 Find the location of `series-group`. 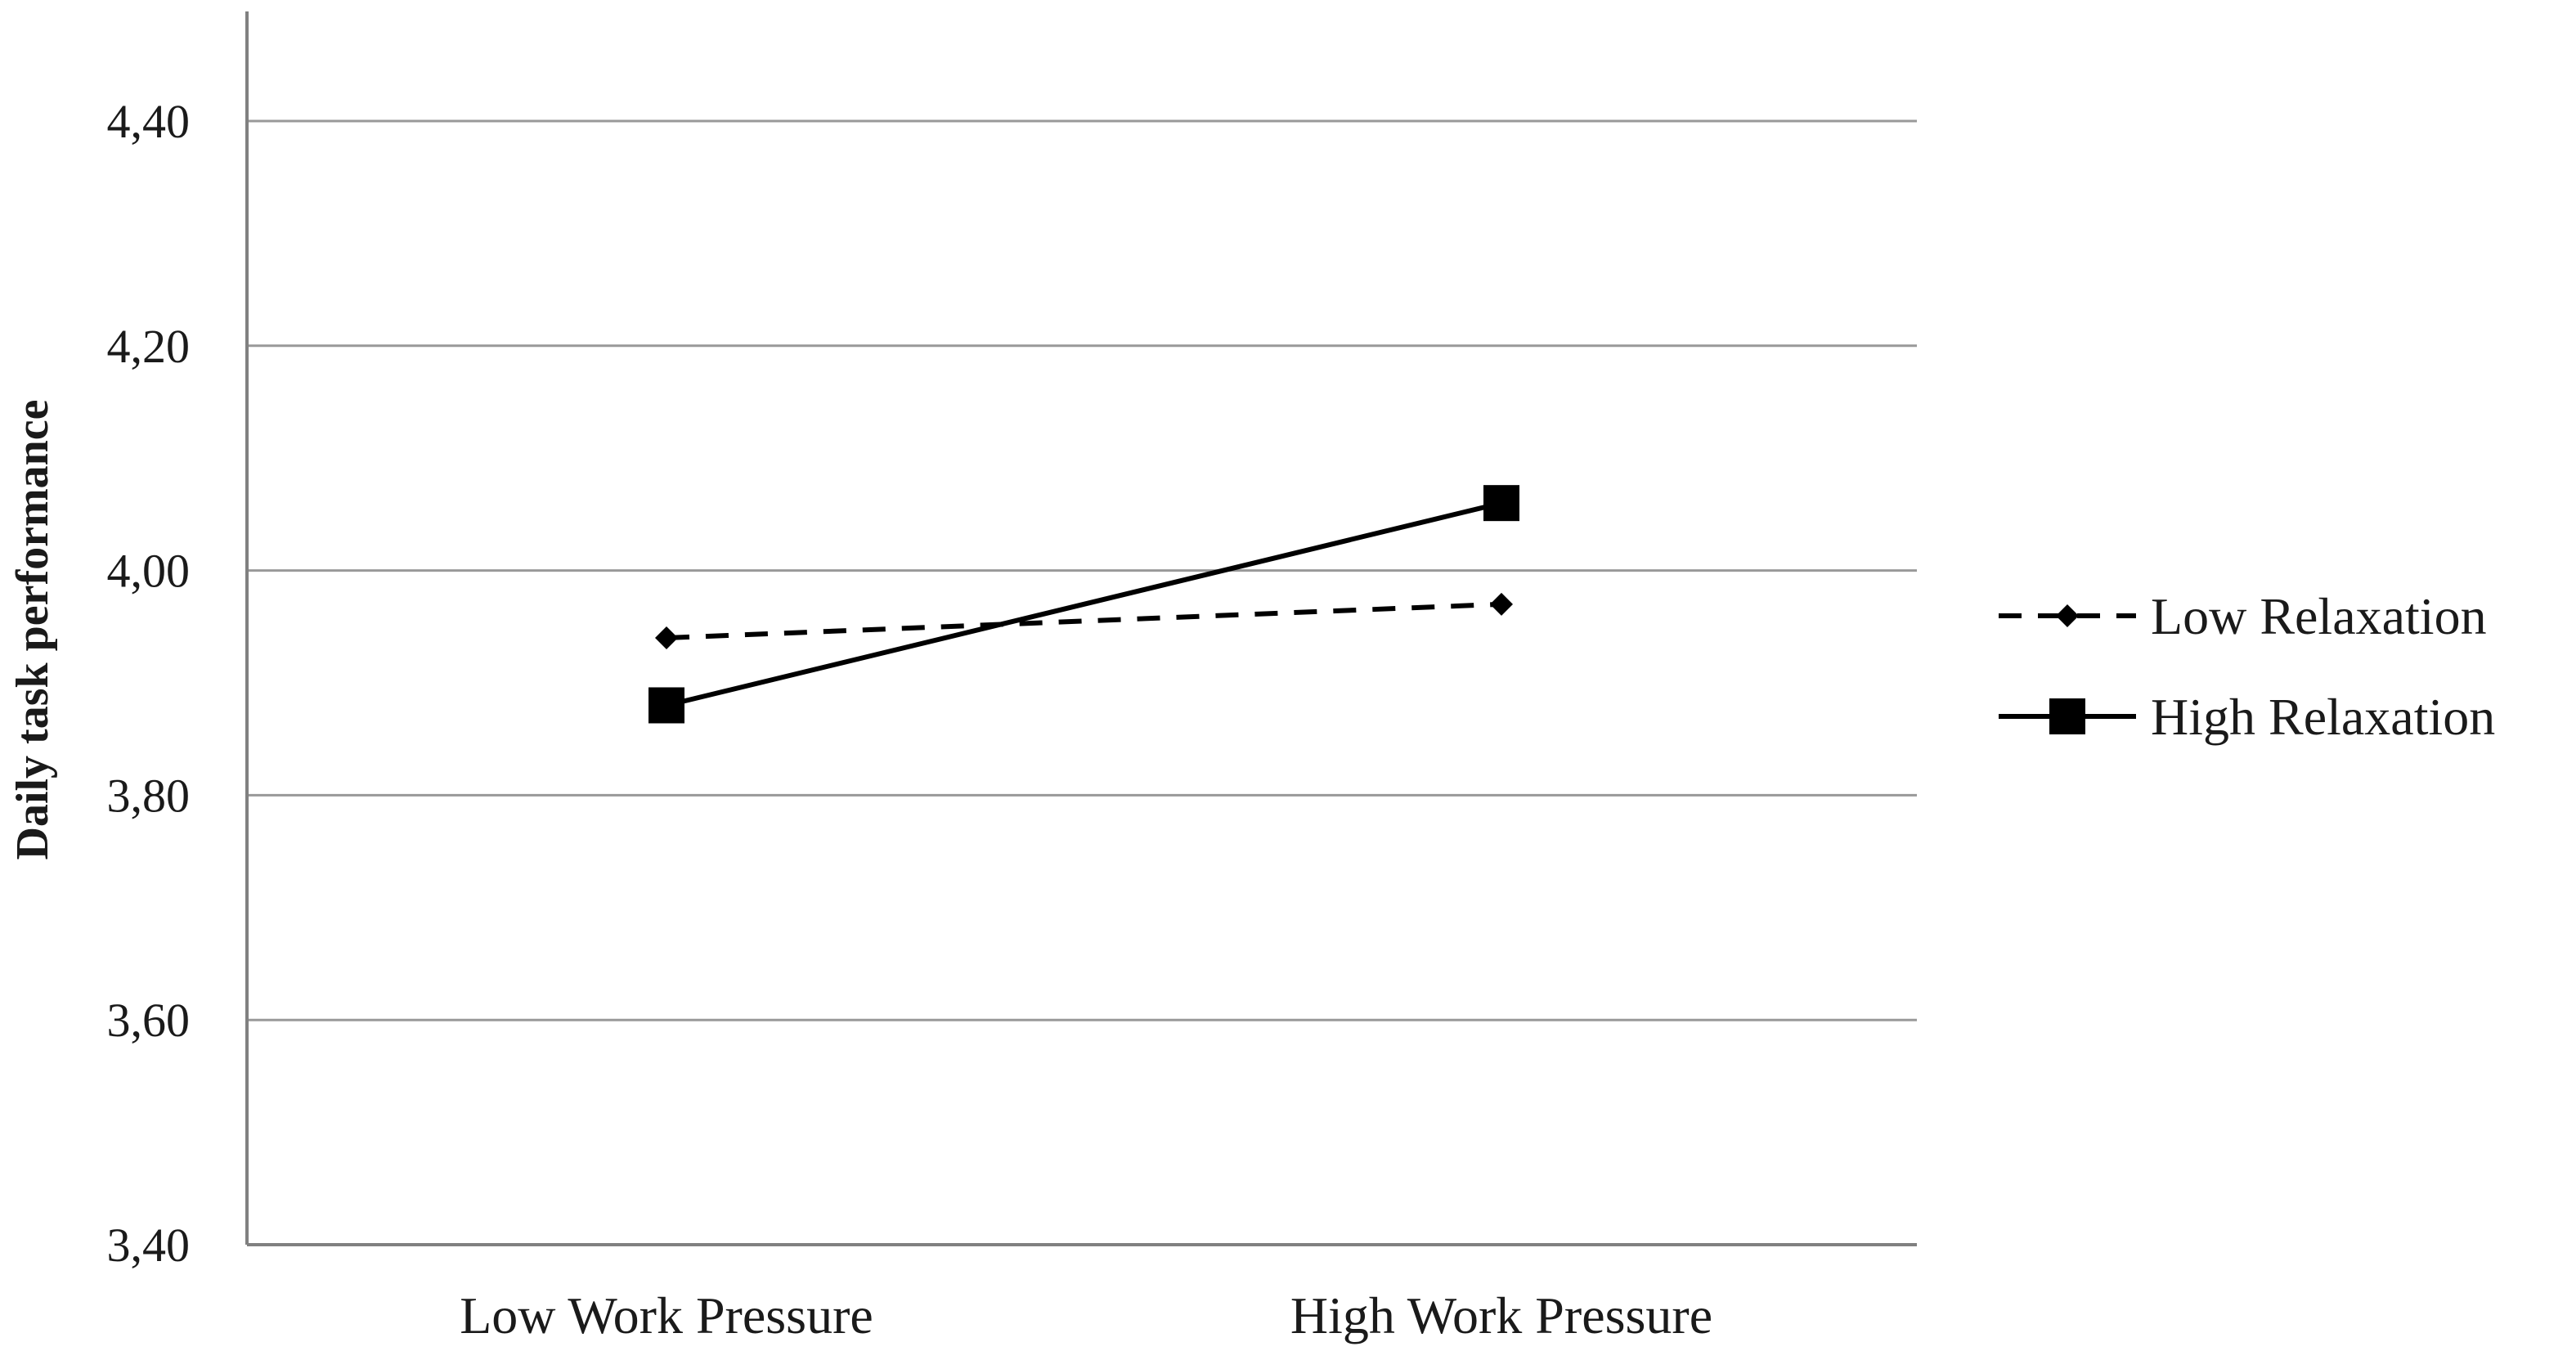

series-group is located at coordinates (1083, 605).